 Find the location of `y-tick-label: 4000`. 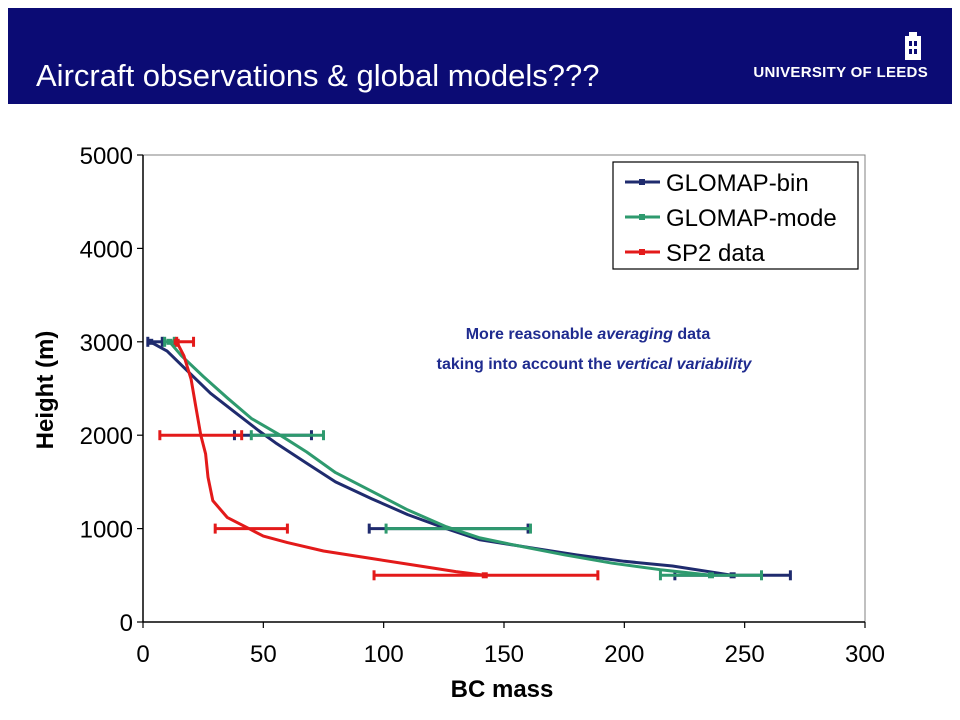

y-tick-label: 4000 is located at coordinates (106, 249).